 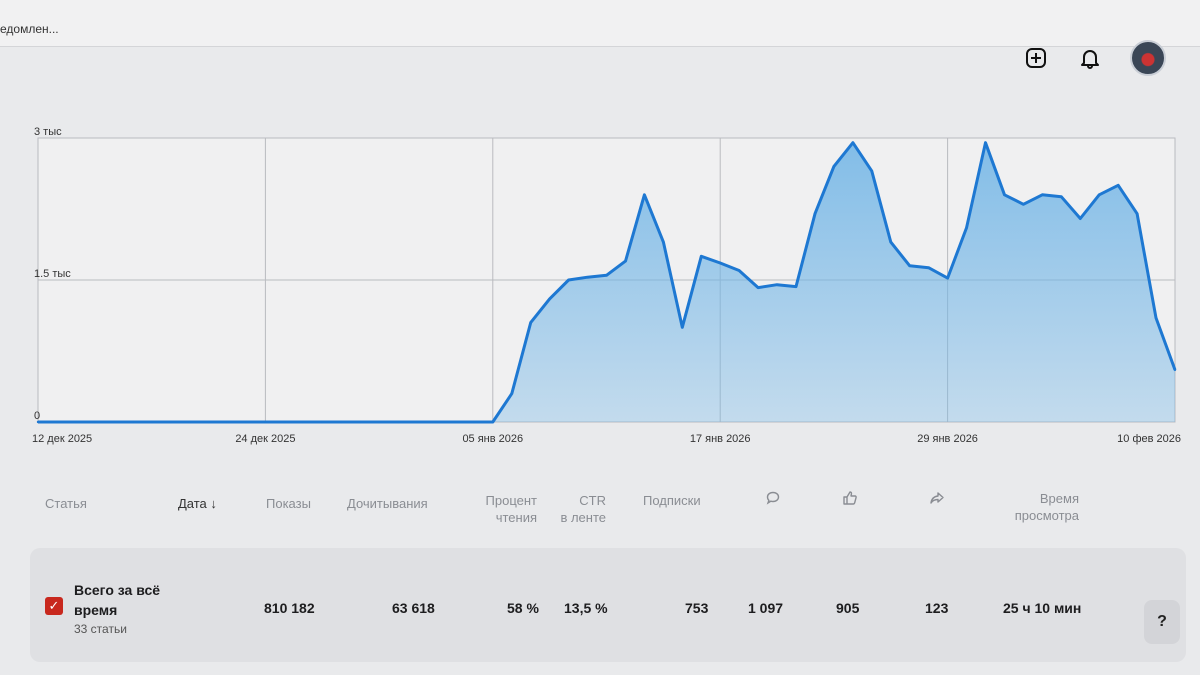 I want to click on header-subscriptions: Подписки, so click(x=672, y=500).